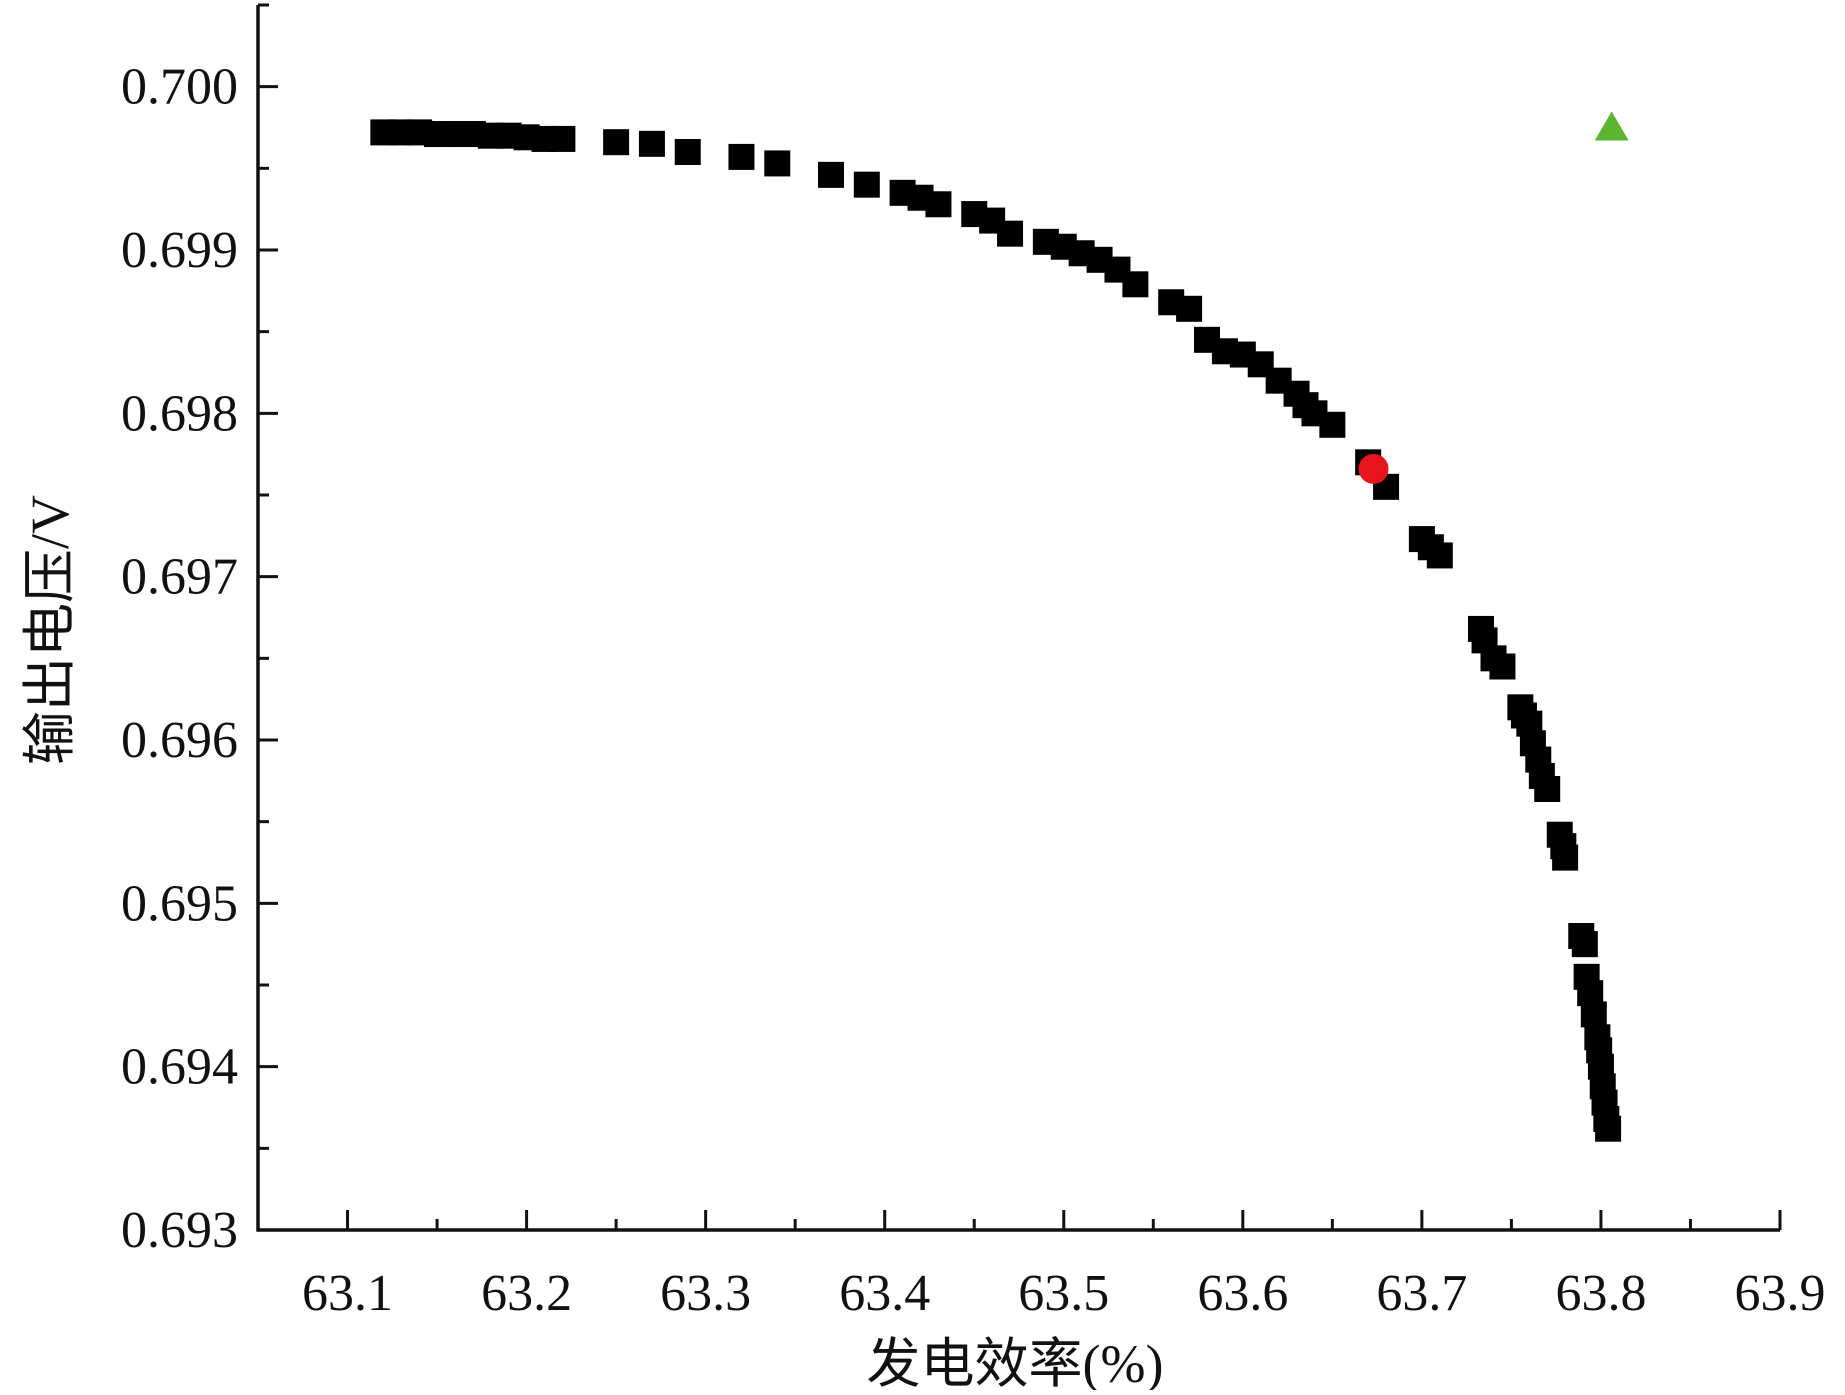 The width and height of the screenshot is (1845, 1395). Describe the element at coordinates (1600, 1293) in the screenshot. I see `x-tick-label: 63.8` at that location.